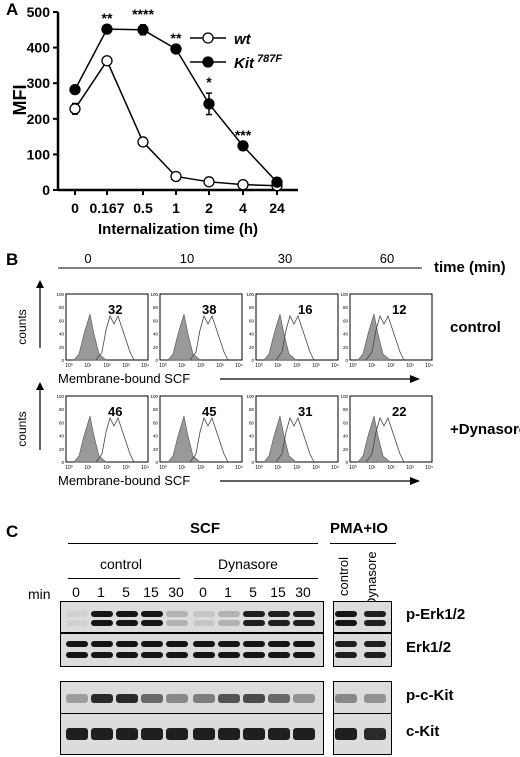  I want to click on x-tick-label: 0, so click(75, 208).